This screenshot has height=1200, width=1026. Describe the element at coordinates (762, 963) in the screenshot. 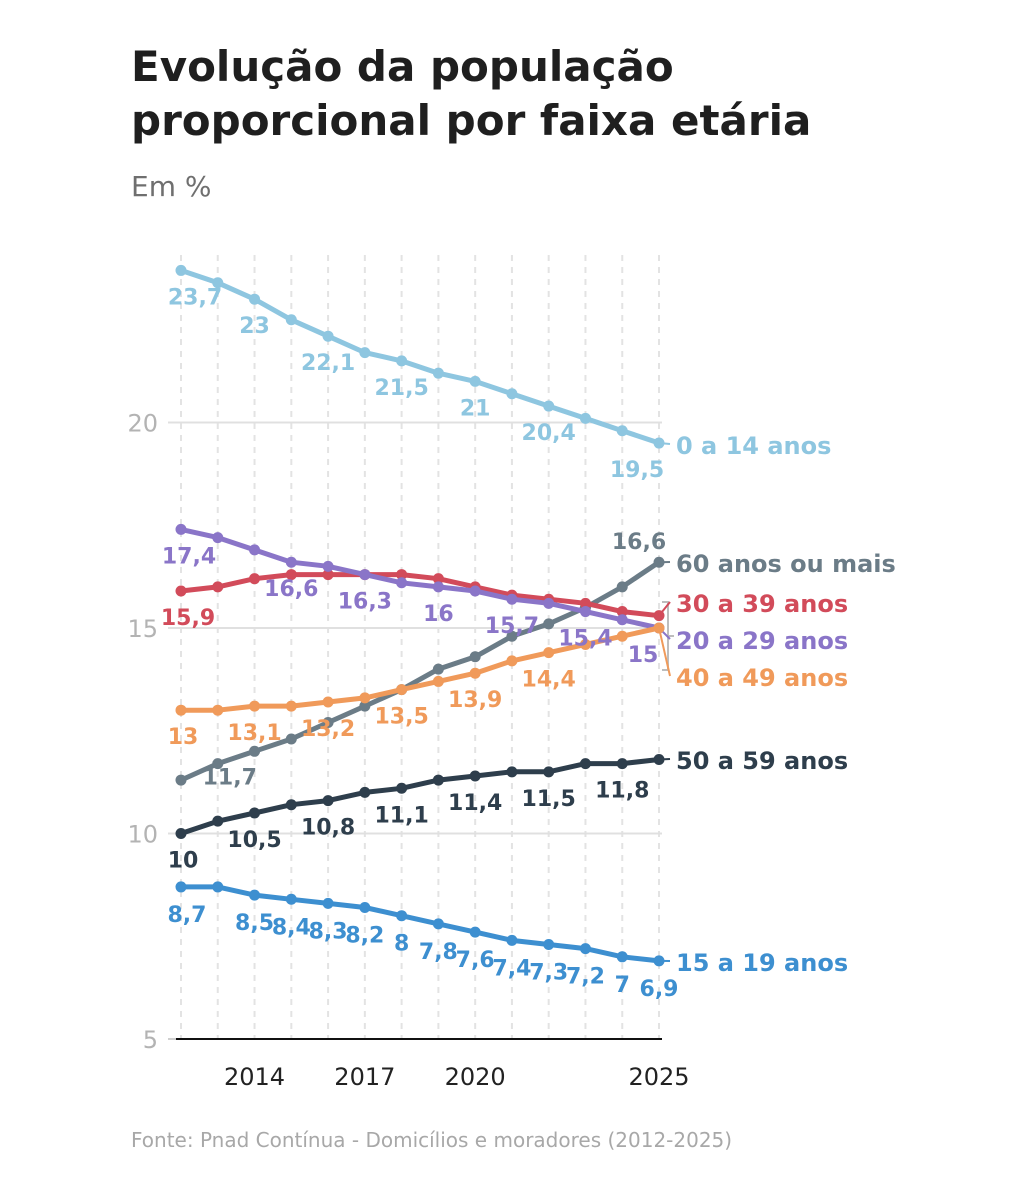

I see `series-end-label: 15 a 19 anos` at that location.